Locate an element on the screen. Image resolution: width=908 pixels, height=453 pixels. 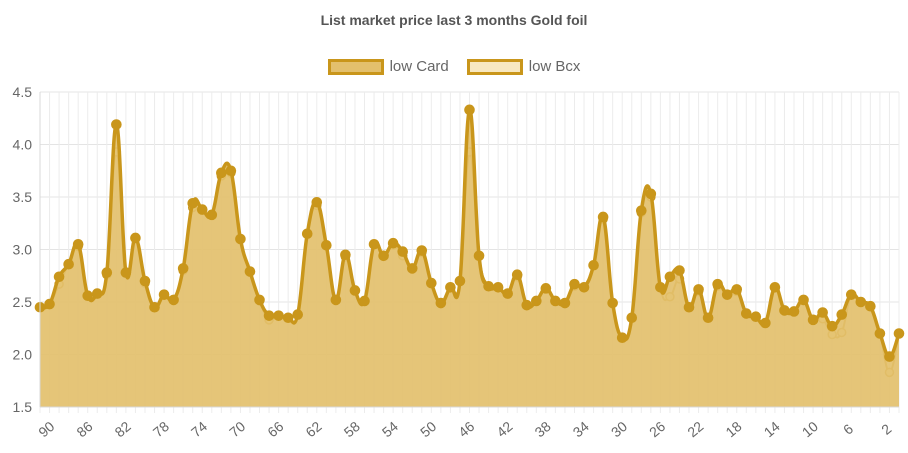
x-tick-label: 34 is located at coordinates (581, 429).